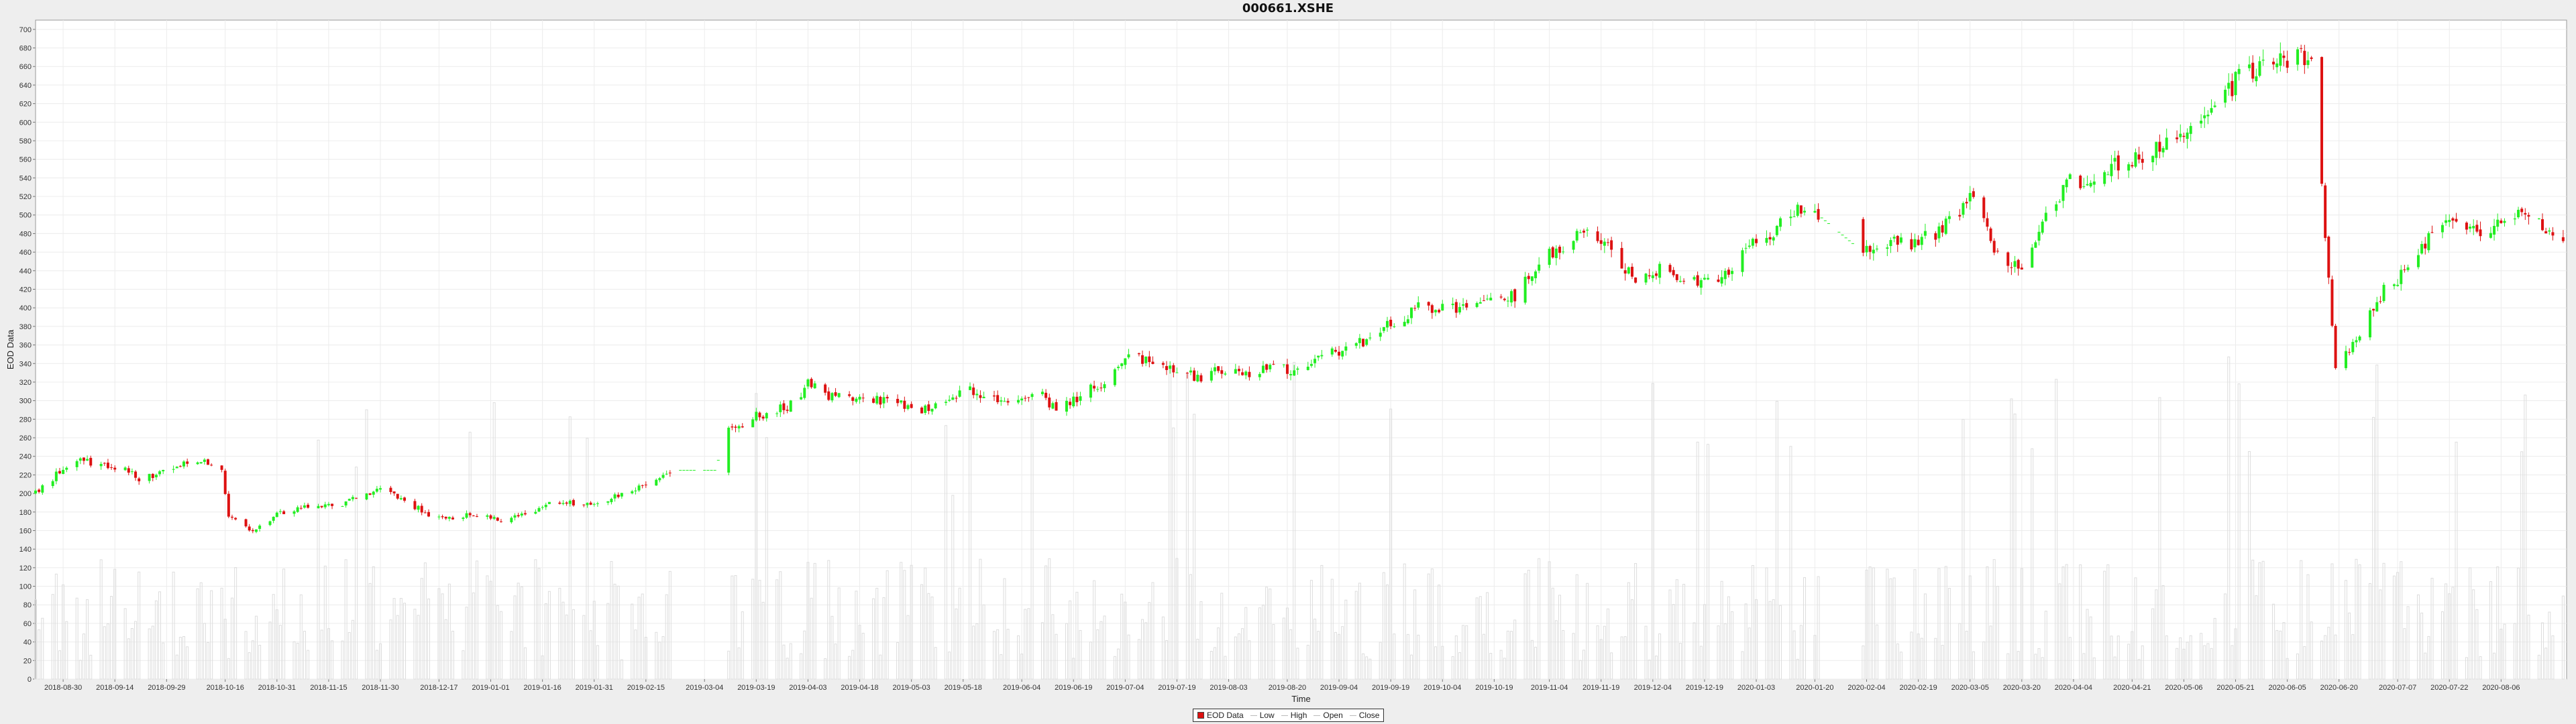 Image resolution: width=2576 pixels, height=724 pixels. I want to click on x-tick-label: 2019-09-19, so click(1390, 688).